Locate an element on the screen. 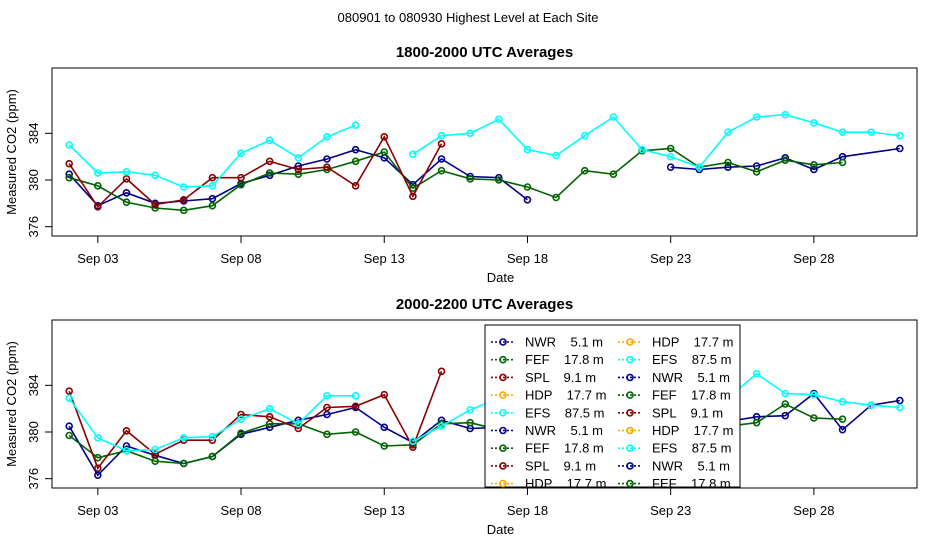 This screenshot has height=540, width=936. x-tick-label: Sep 03 is located at coordinates (97, 510).